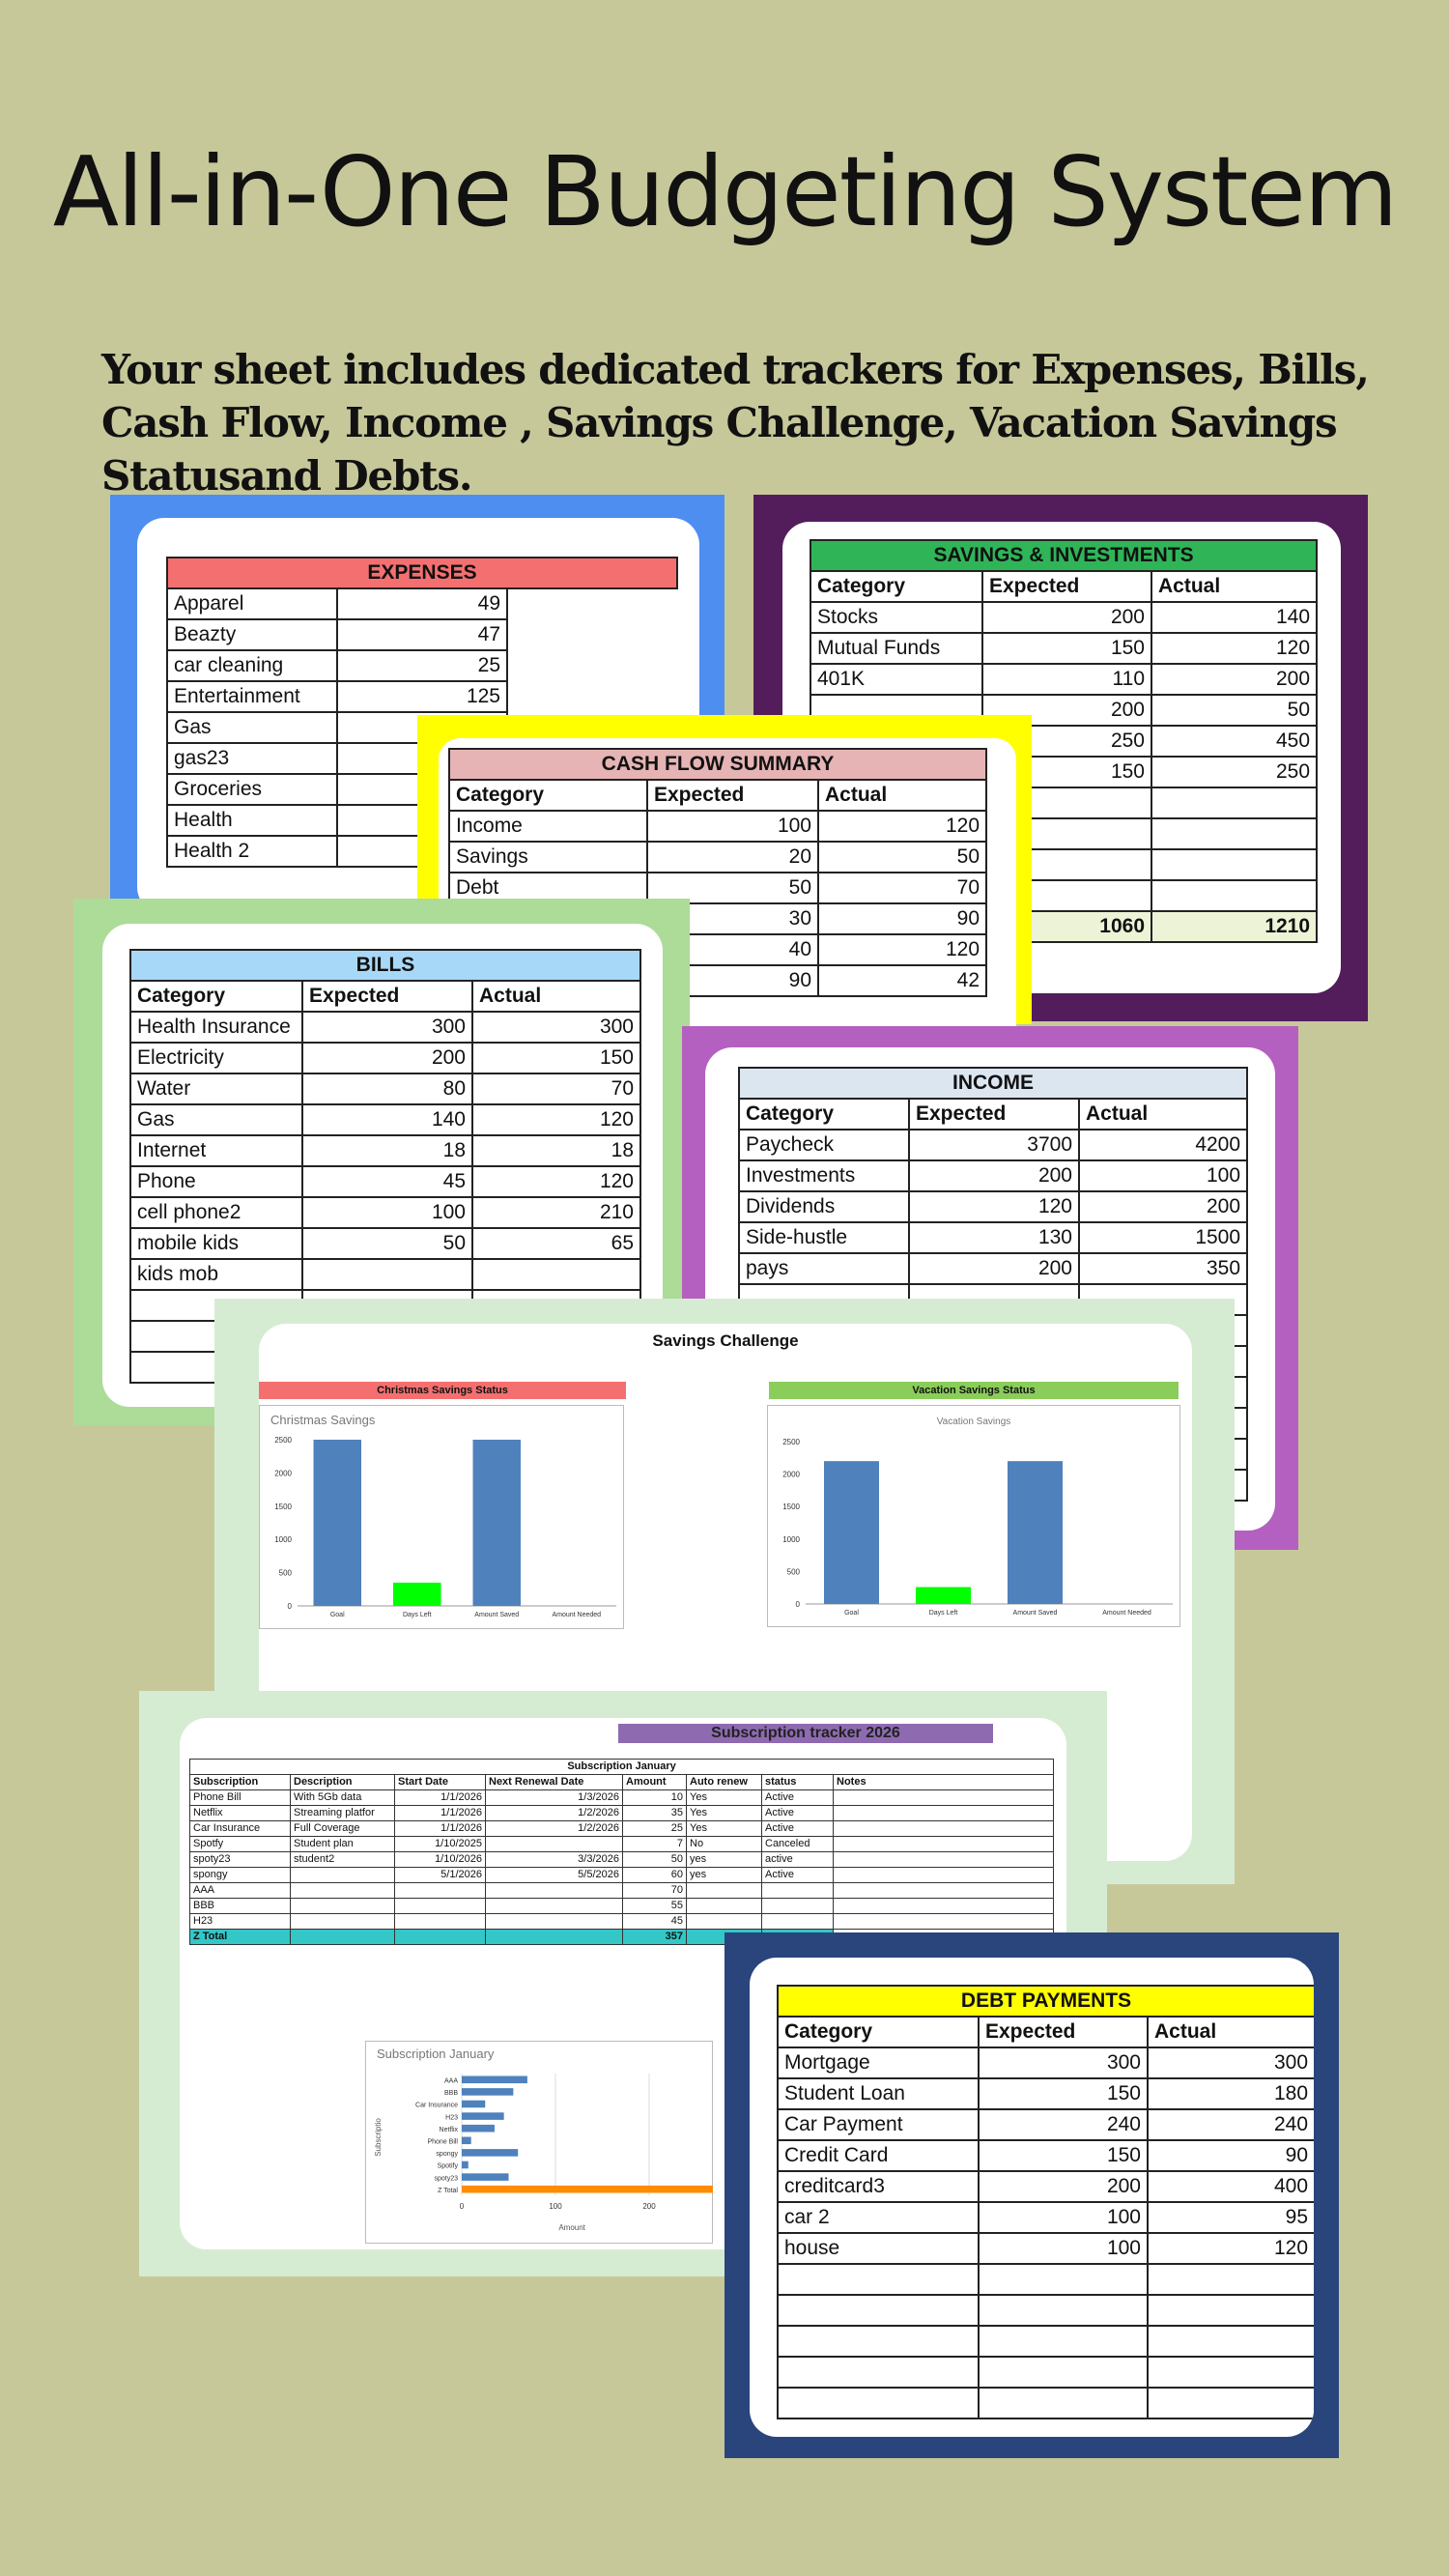 The width and height of the screenshot is (1449, 2576). Describe the element at coordinates (440, 1875) in the screenshot. I see `table-cell: 5/1/2026` at that location.